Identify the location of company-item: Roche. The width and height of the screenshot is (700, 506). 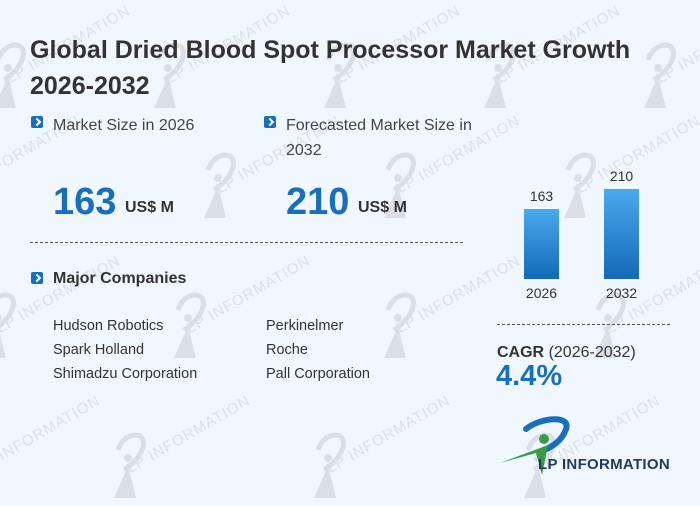
(287, 350).